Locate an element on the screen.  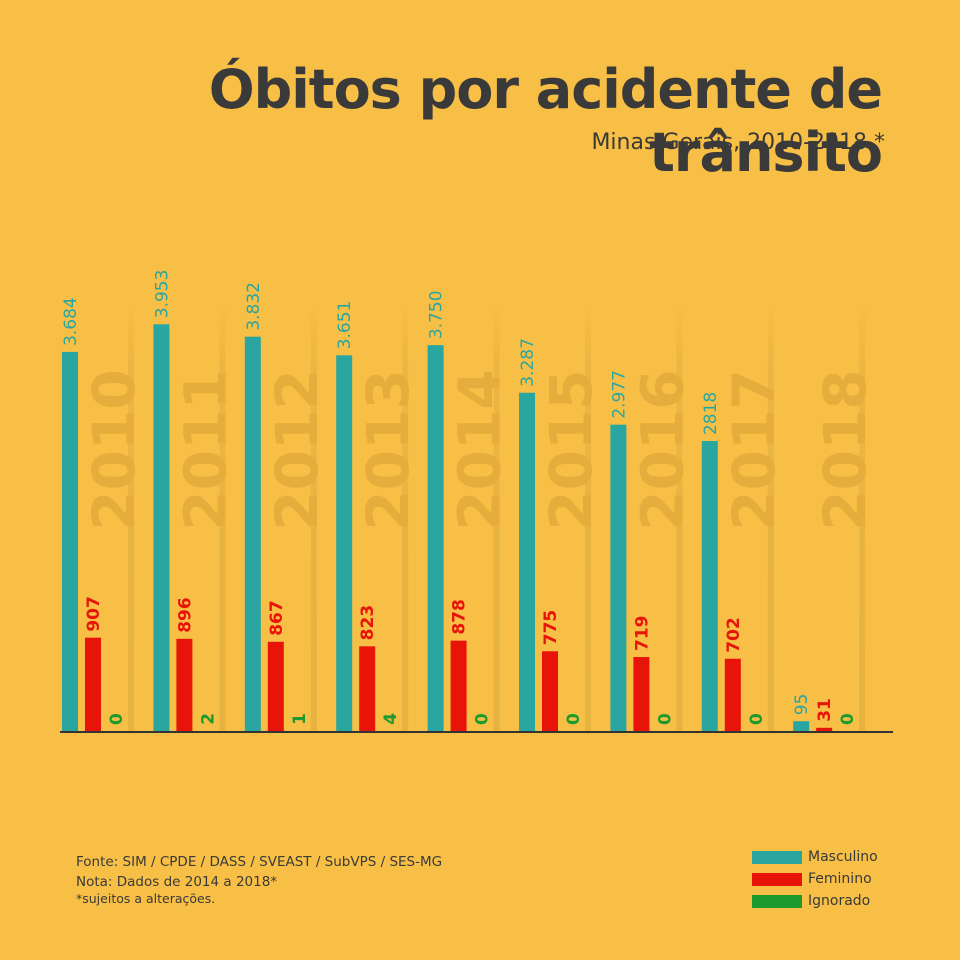
data-label-masculino: 95 is located at coordinates (802, 705).